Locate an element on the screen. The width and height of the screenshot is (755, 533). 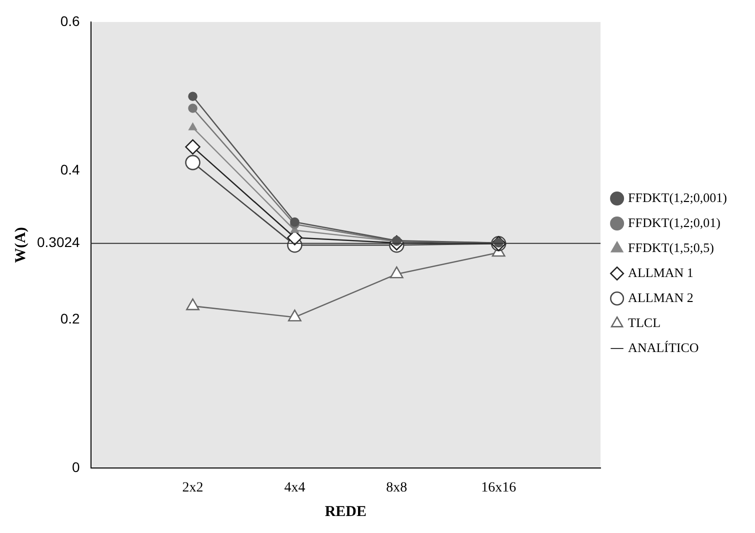
legend-label: FFDKT(1,5;0,5) is located at coordinates (671, 247).